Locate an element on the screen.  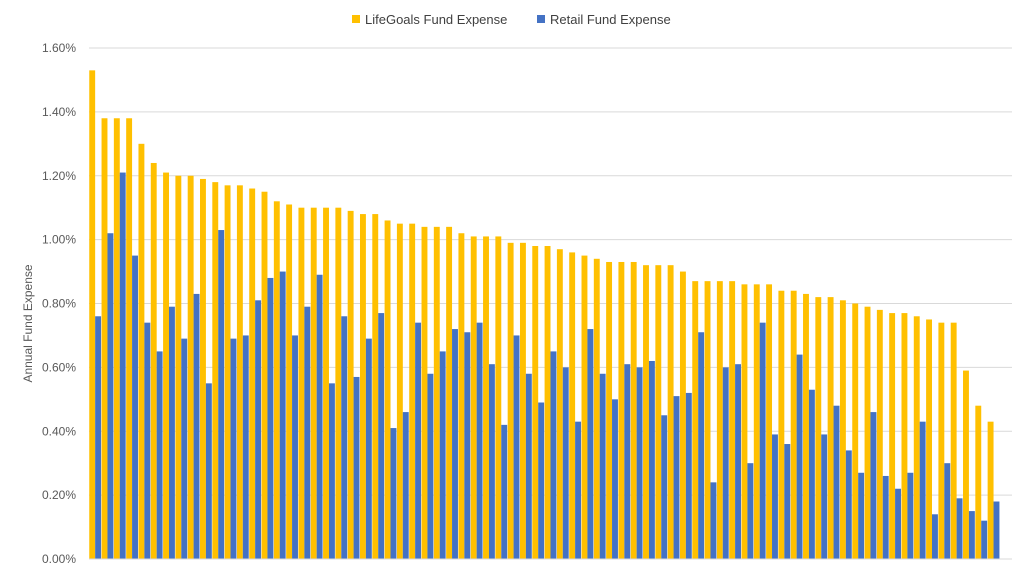
y-tick-label: 1.00% is located at coordinates (59, 240).